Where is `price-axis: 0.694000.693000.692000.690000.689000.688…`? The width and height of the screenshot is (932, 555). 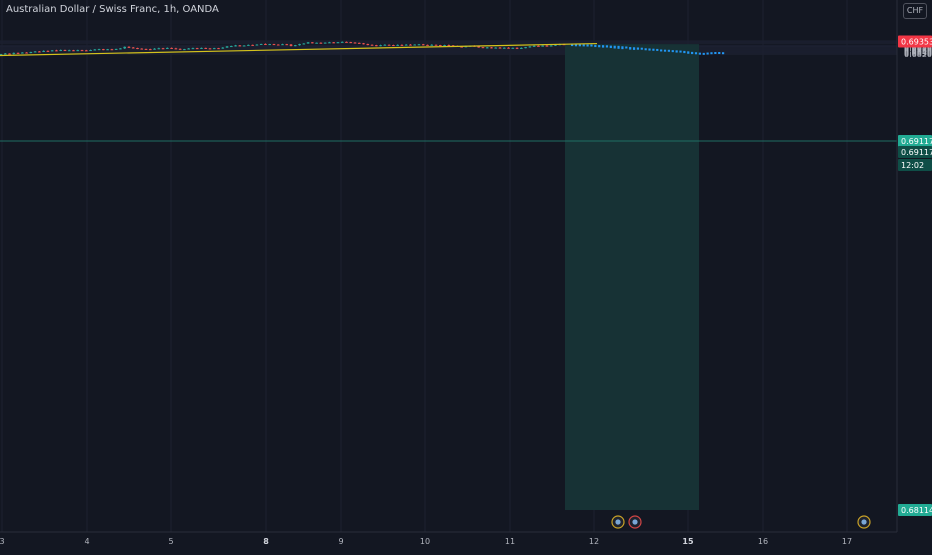 price-axis: 0.694000.693000.692000.690000.689000.688… is located at coordinates (914, 266).